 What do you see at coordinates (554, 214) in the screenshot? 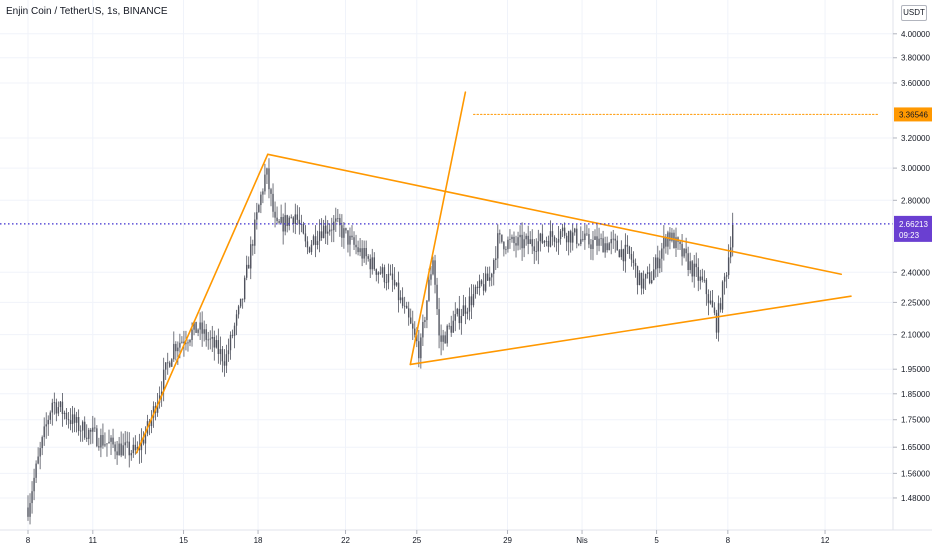
I see `triangle-upper-line` at bounding box center [554, 214].